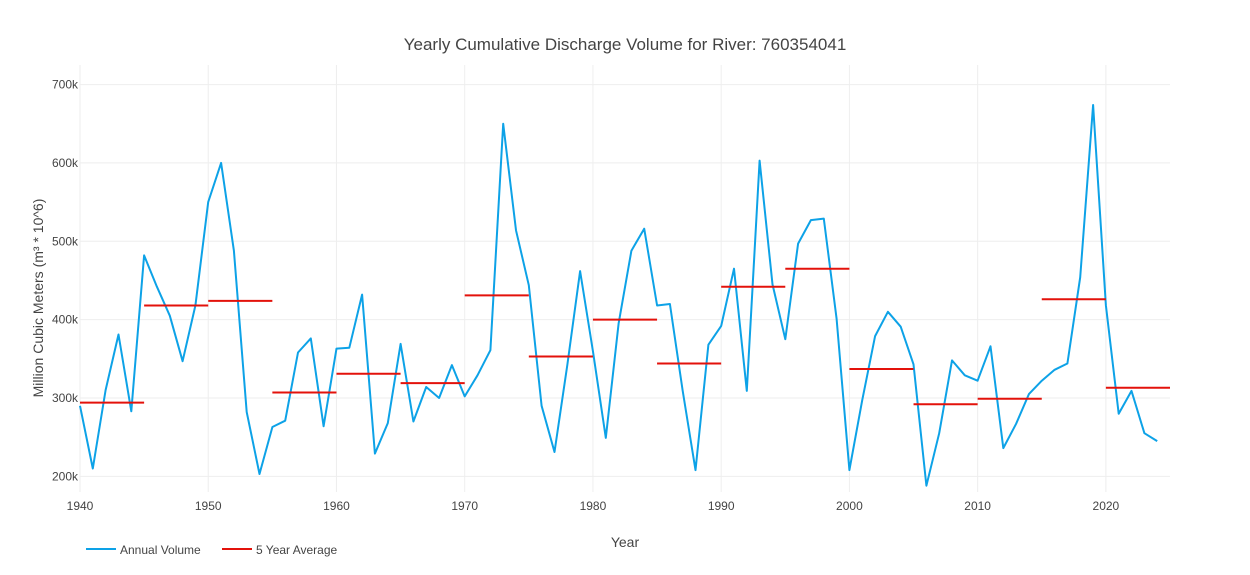 This screenshot has height=575, width=1250. What do you see at coordinates (212, 550) in the screenshot?
I see `legend: Annual Volume 5 Year Average` at bounding box center [212, 550].